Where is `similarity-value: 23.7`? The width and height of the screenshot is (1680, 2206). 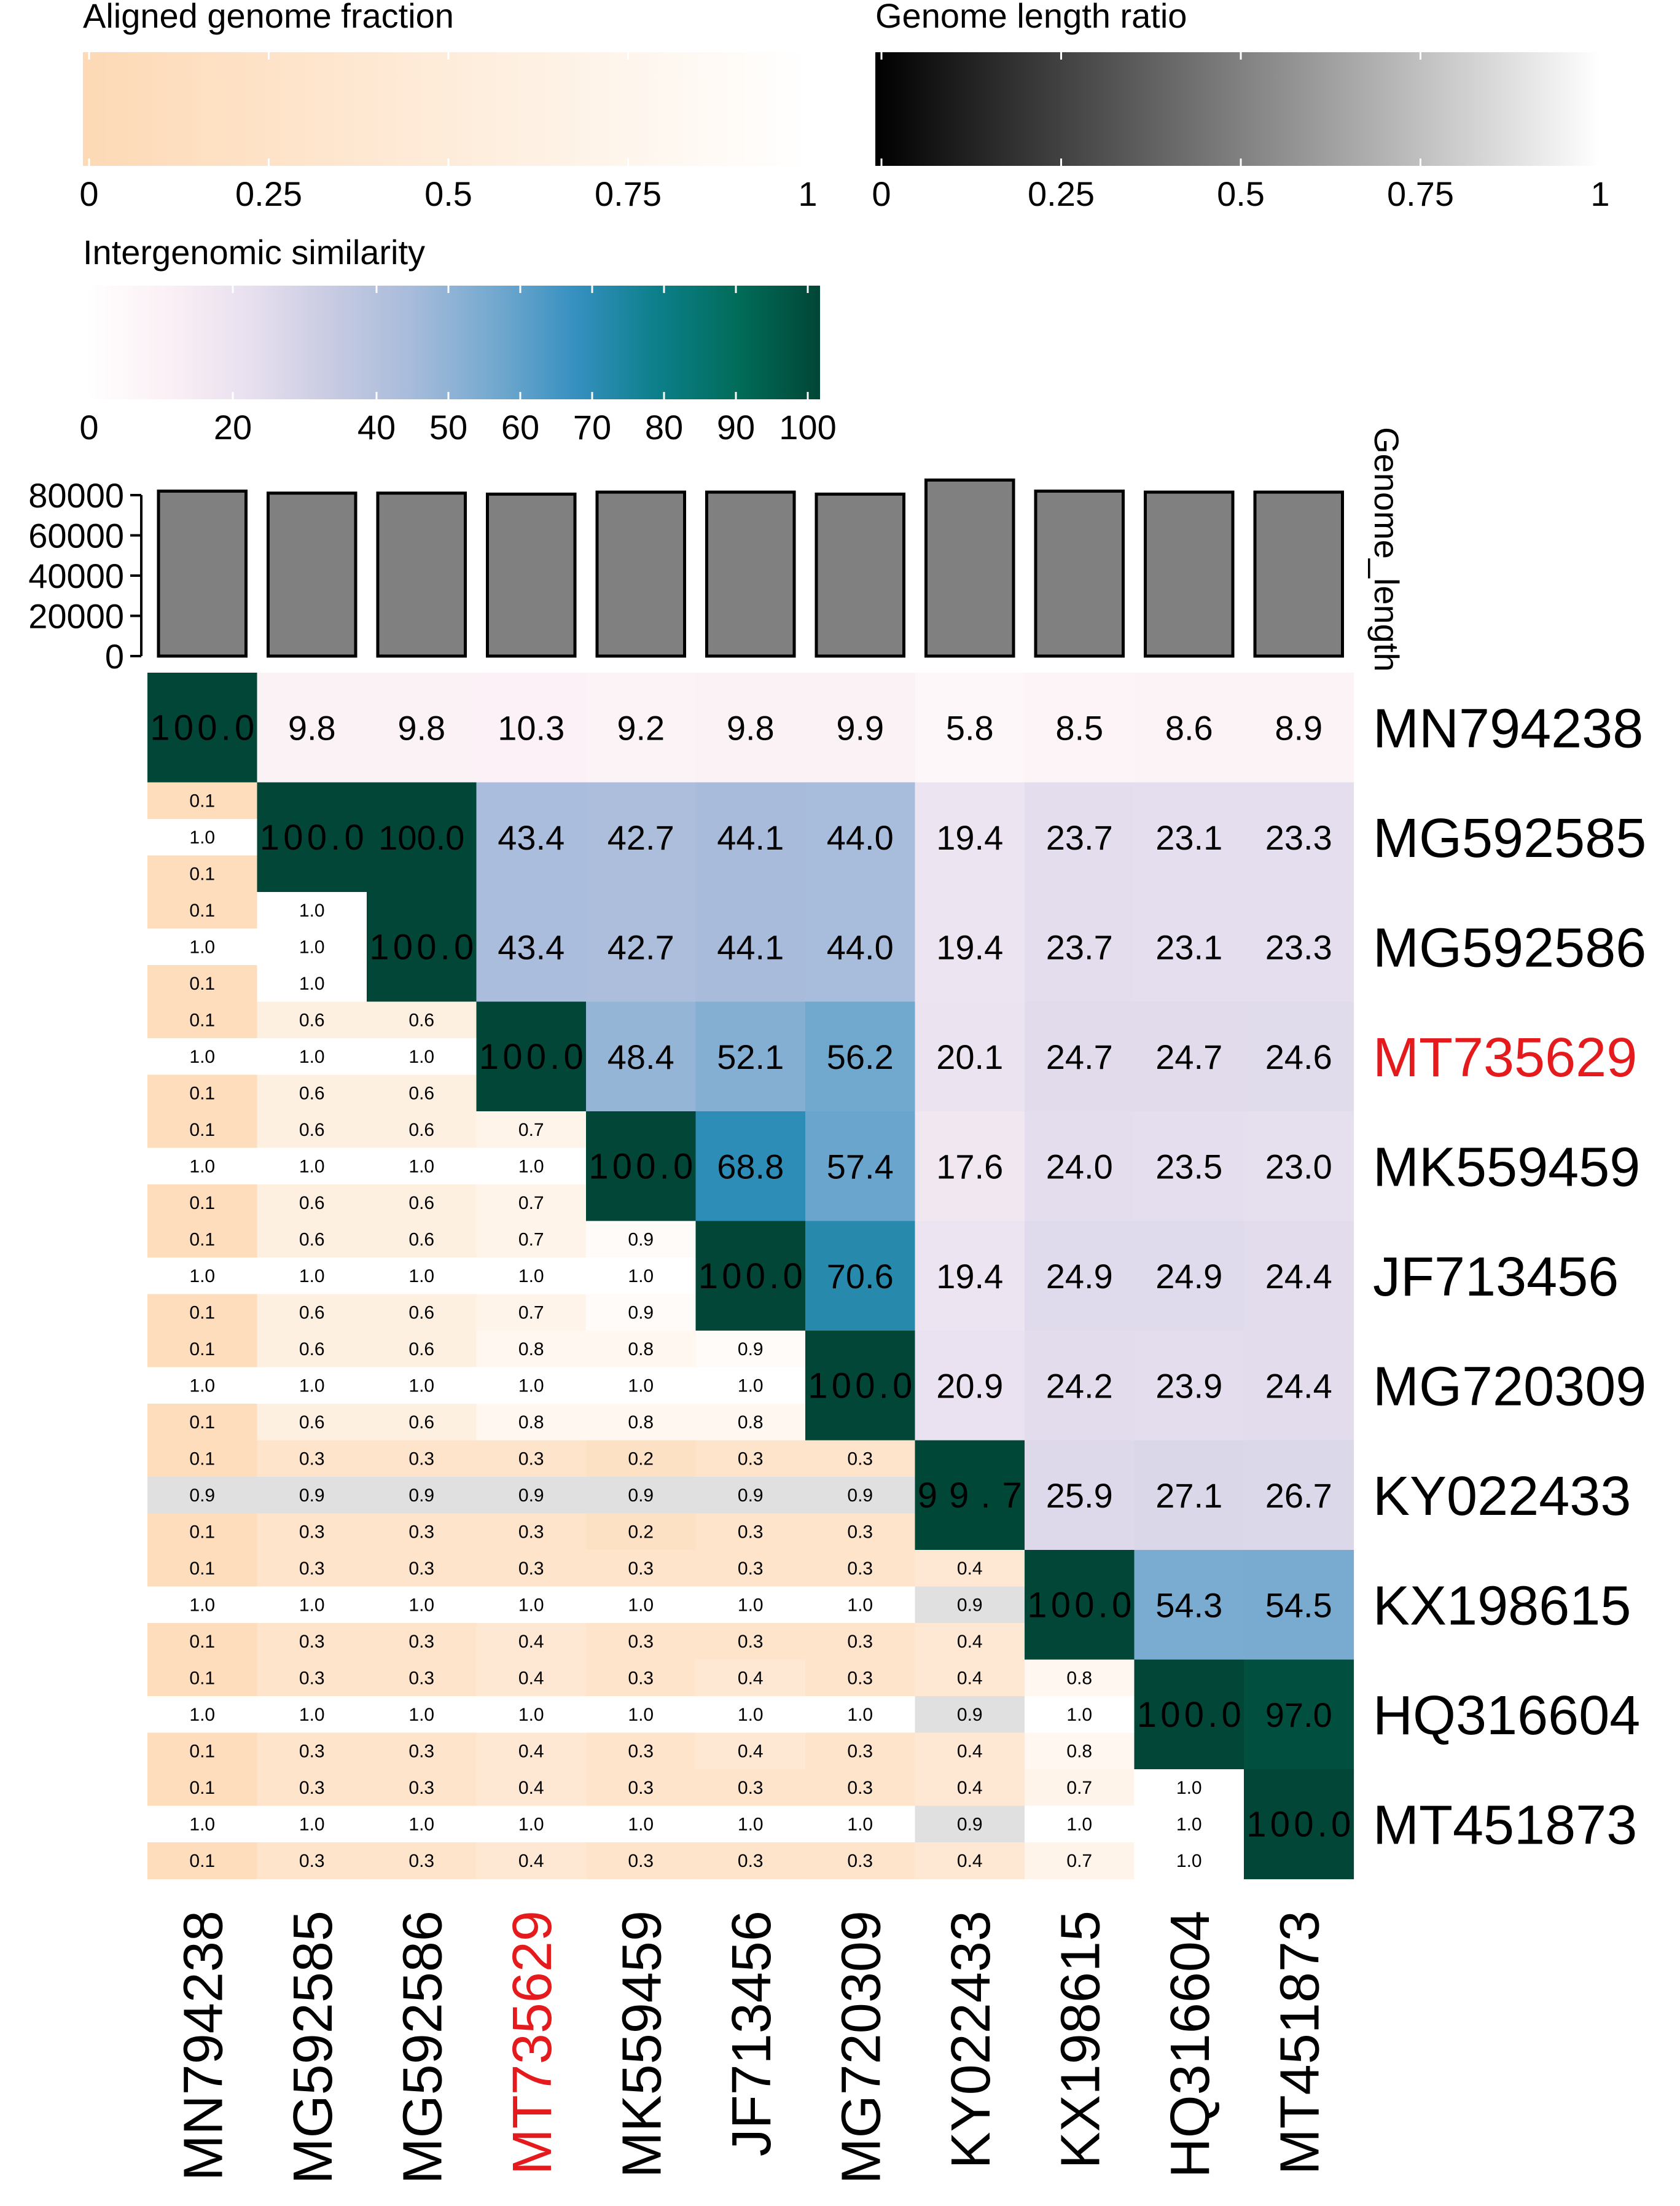 similarity-value: 23.7 is located at coordinates (1079, 947).